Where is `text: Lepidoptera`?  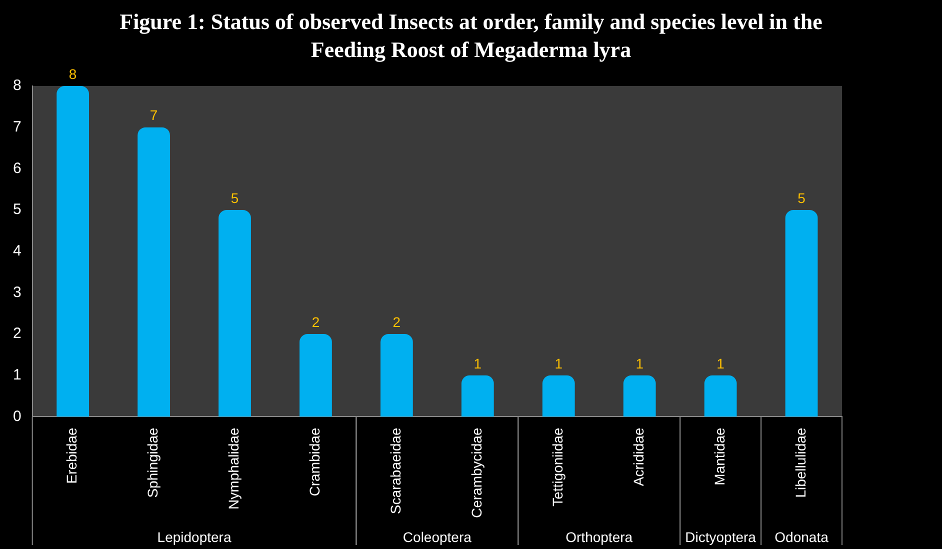
text: Lepidoptera is located at coordinates (194, 536).